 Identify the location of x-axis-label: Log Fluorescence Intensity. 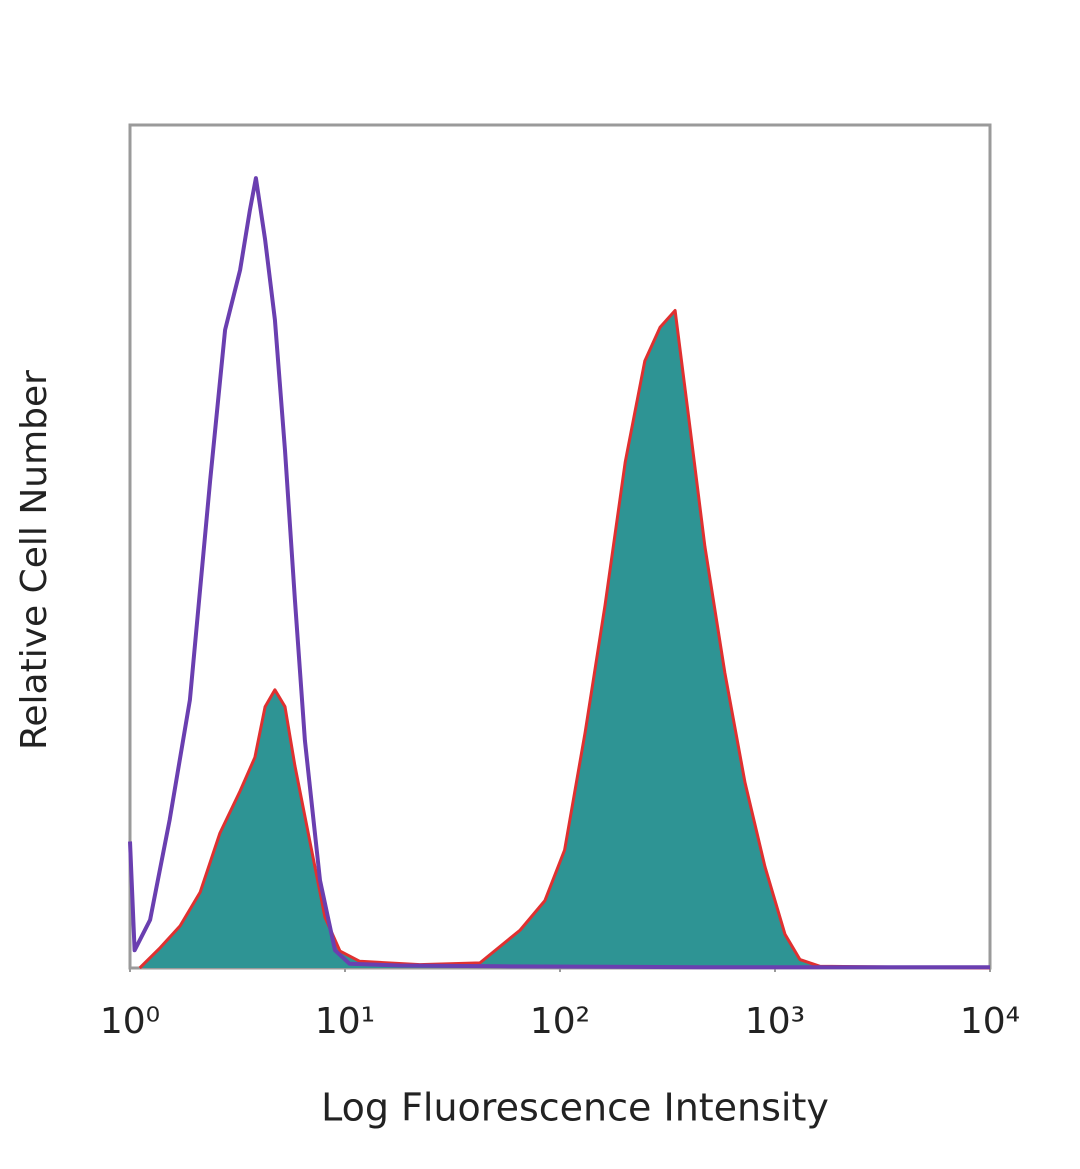
(575, 1108).